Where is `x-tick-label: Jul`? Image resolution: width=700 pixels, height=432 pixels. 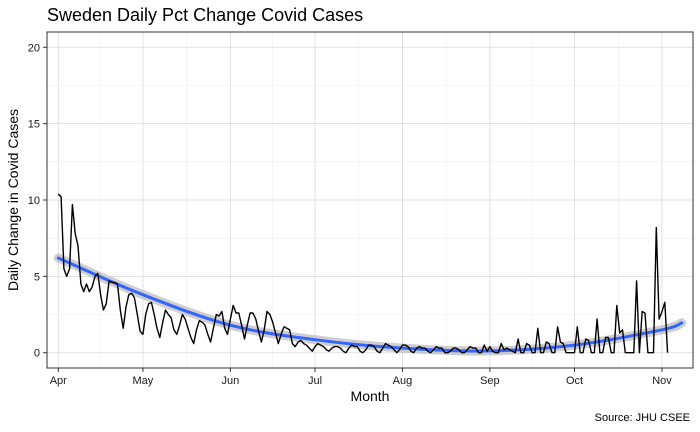
x-tick-label: Jul is located at coordinates (315, 381).